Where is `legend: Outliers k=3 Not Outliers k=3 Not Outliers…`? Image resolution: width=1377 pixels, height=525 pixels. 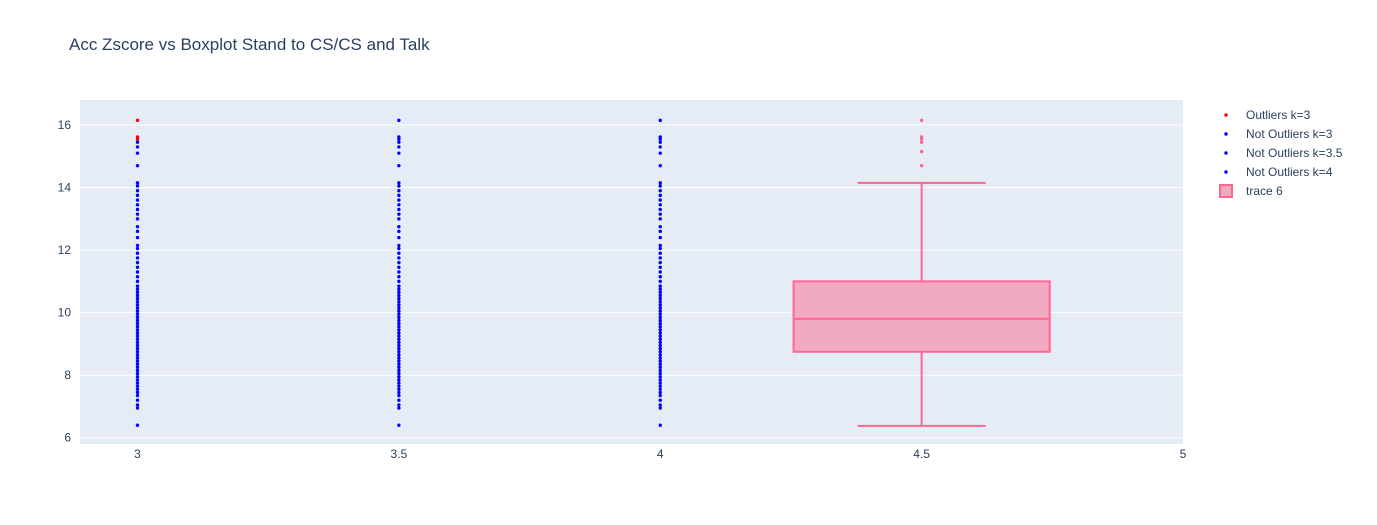
legend: Outliers k=3 Not Outliers k=3 Not Outliers… is located at coordinates (1281, 153).